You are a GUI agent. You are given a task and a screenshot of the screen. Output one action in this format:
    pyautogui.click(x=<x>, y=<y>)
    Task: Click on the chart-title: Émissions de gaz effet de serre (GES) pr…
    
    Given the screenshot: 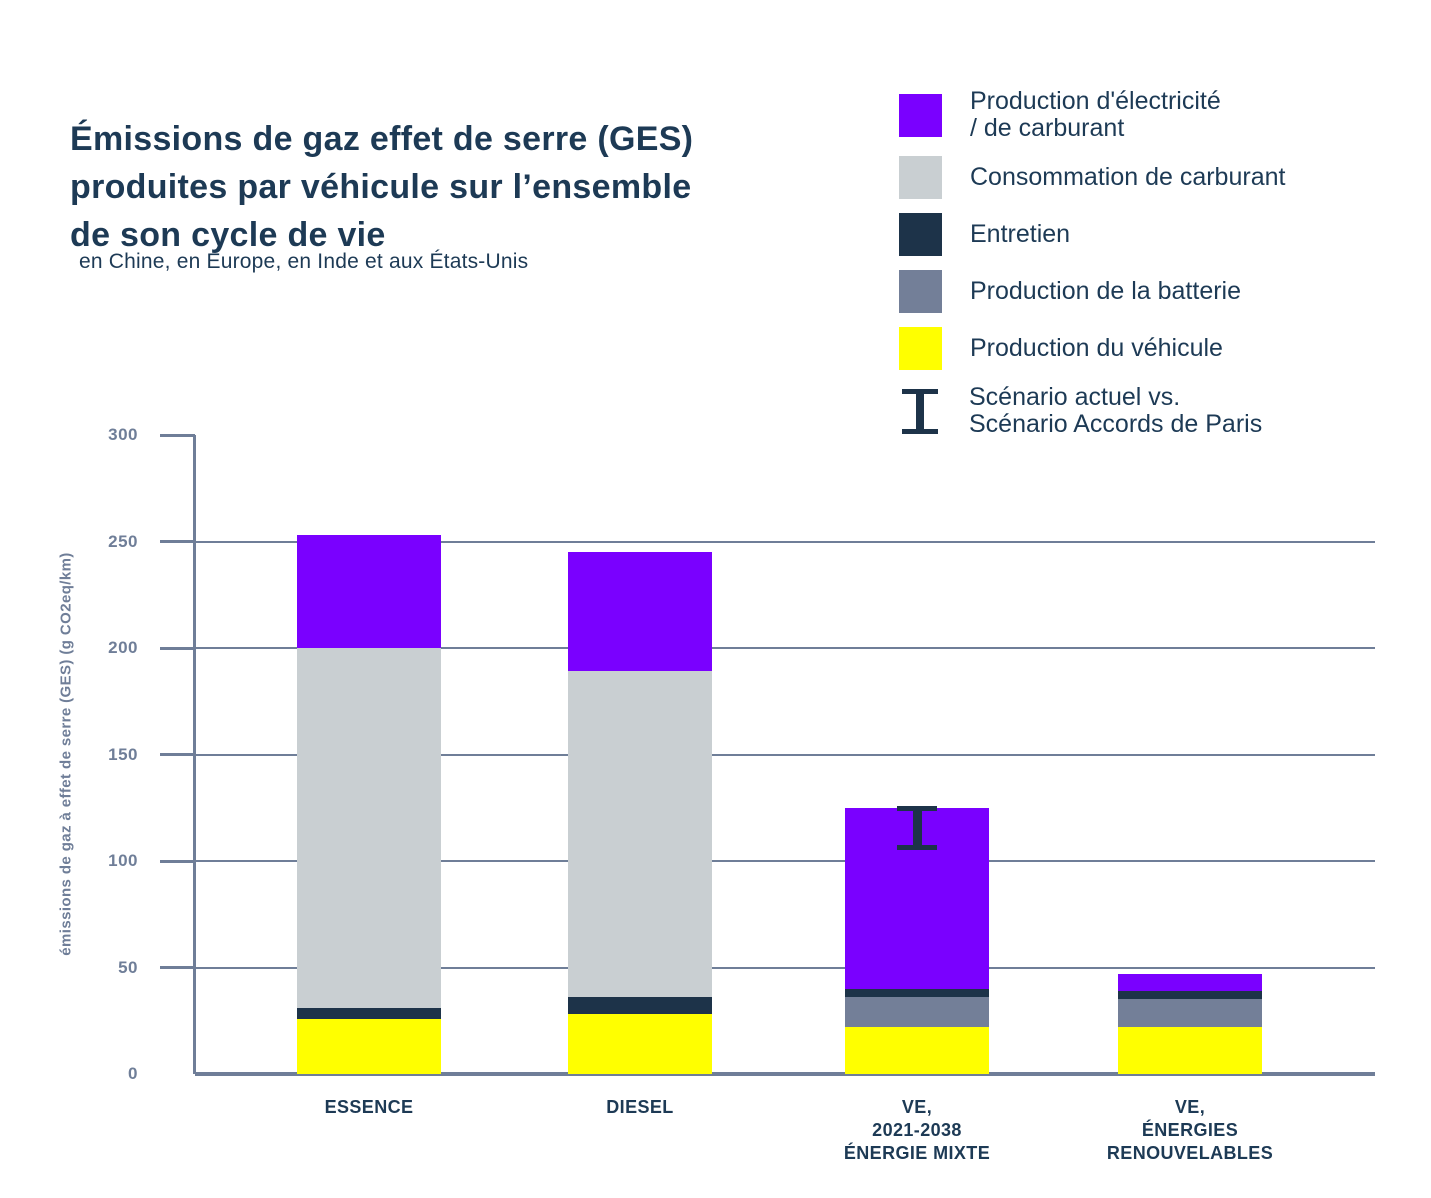 What is the action you would take?
    pyautogui.click(x=382, y=186)
    